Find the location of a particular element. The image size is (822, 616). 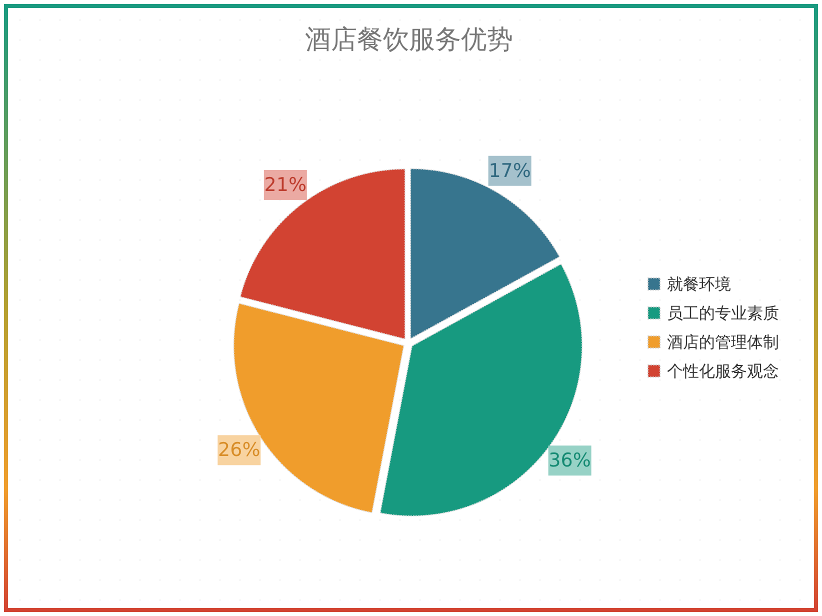

data-label: 36% is located at coordinates (569, 461).